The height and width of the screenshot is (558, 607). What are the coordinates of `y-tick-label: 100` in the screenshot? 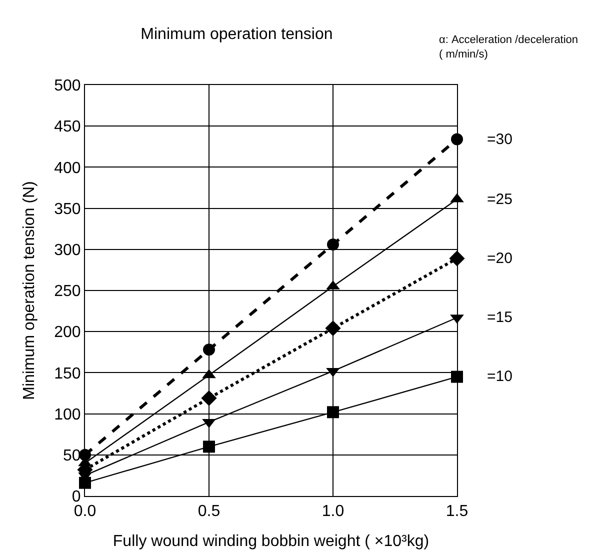 It's located at (67, 415).